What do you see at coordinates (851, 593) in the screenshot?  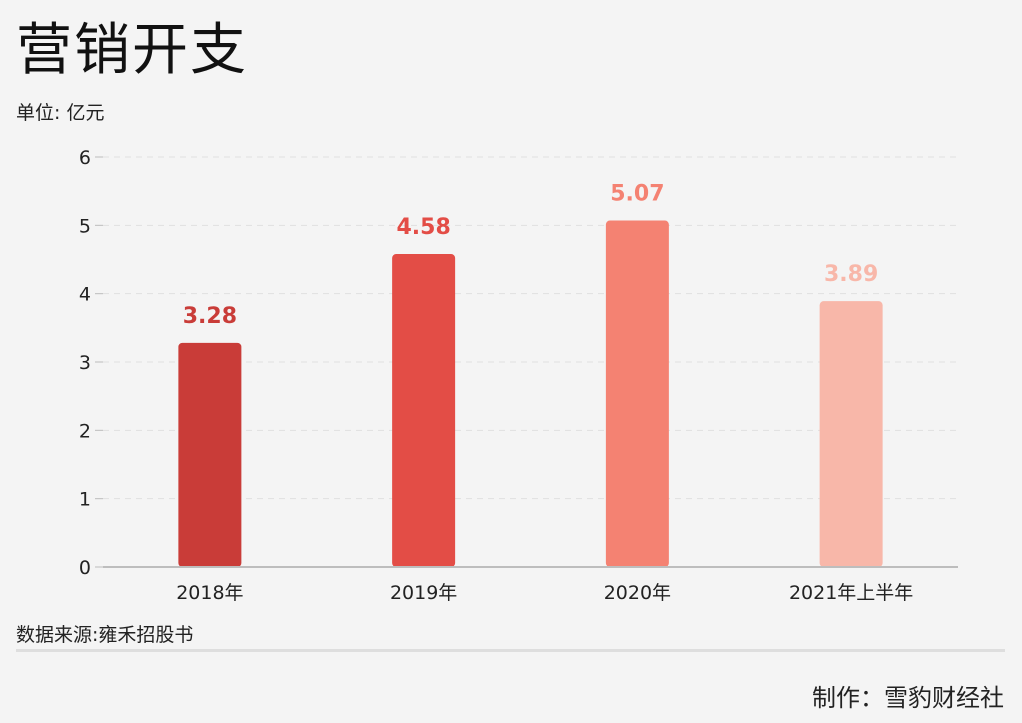 I see `x-tick-label: 2021年上半年` at bounding box center [851, 593].